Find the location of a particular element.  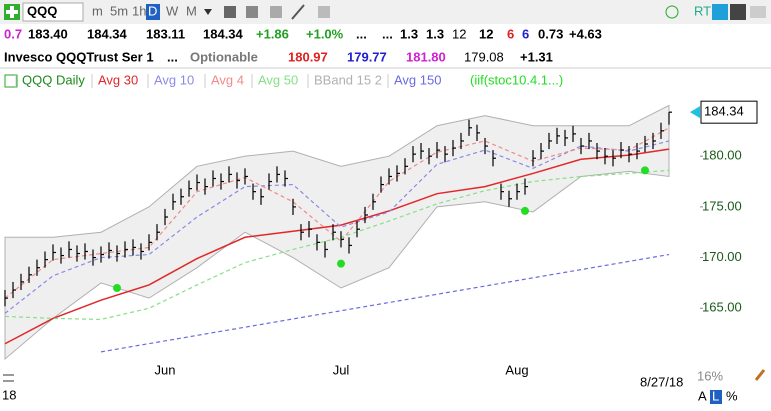

legend-entry: Avg 50 is located at coordinates (278, 79).